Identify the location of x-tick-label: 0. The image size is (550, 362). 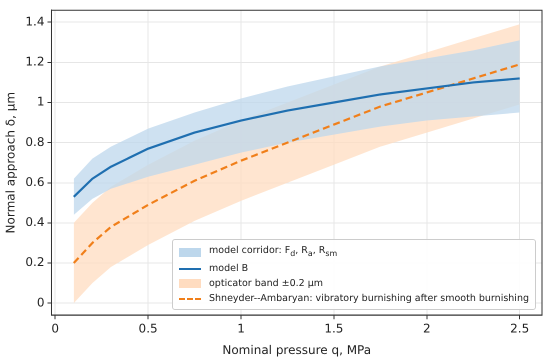
(55, 329).